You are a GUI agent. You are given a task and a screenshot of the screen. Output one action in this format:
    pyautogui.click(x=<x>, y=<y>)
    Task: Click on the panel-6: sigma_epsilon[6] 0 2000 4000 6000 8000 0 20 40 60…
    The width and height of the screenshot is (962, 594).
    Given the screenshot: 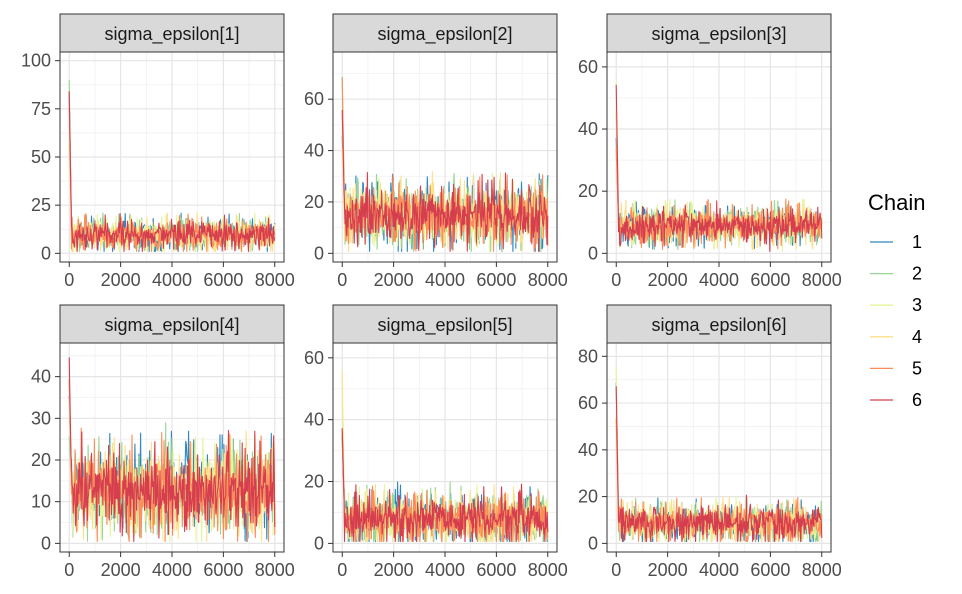 What is the action you would take?
    pyautogui.click(x=710, y=442)
    